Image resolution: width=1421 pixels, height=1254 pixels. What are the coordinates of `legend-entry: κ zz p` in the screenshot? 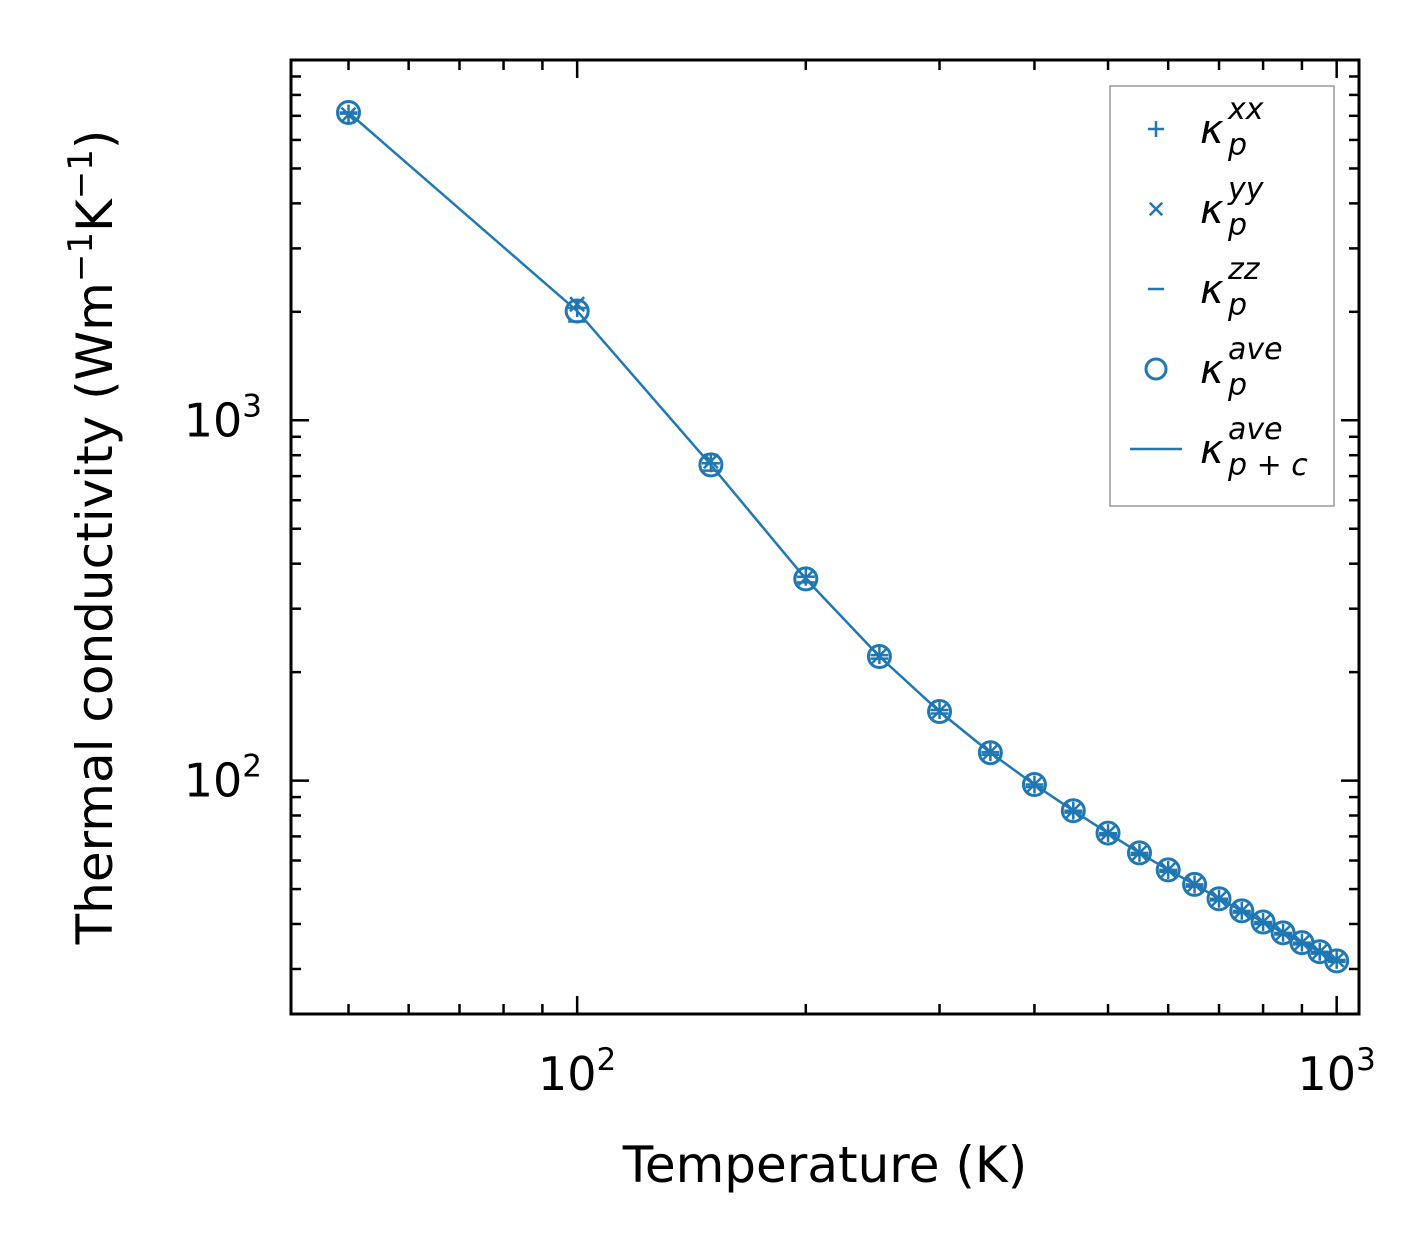 It's located at (1204, 287).